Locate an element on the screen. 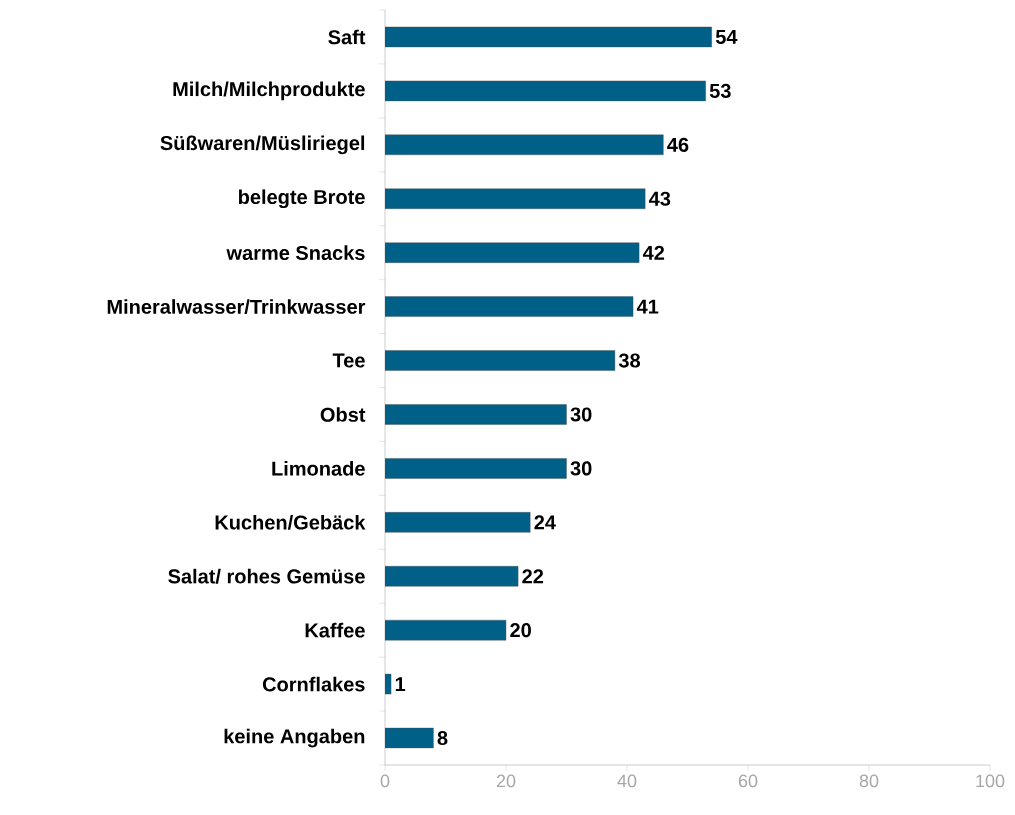 This screenshot has height=815, width=1015. y-tick-label: Kuchen/Gebäck is located at coordinates (290, 522).